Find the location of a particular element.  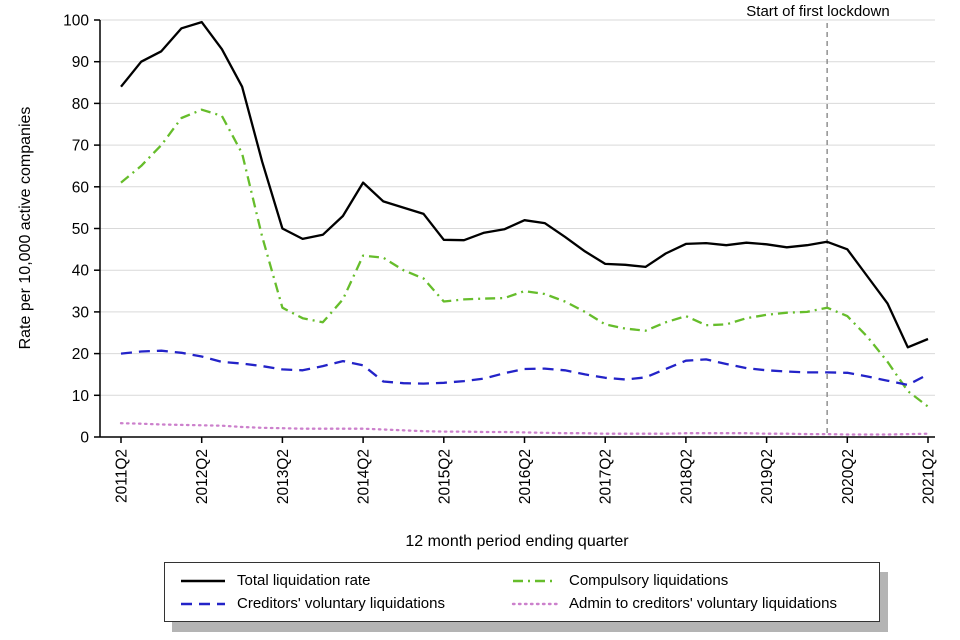

legend-label: Total liquidation rate is located at coordinates (304, 580).